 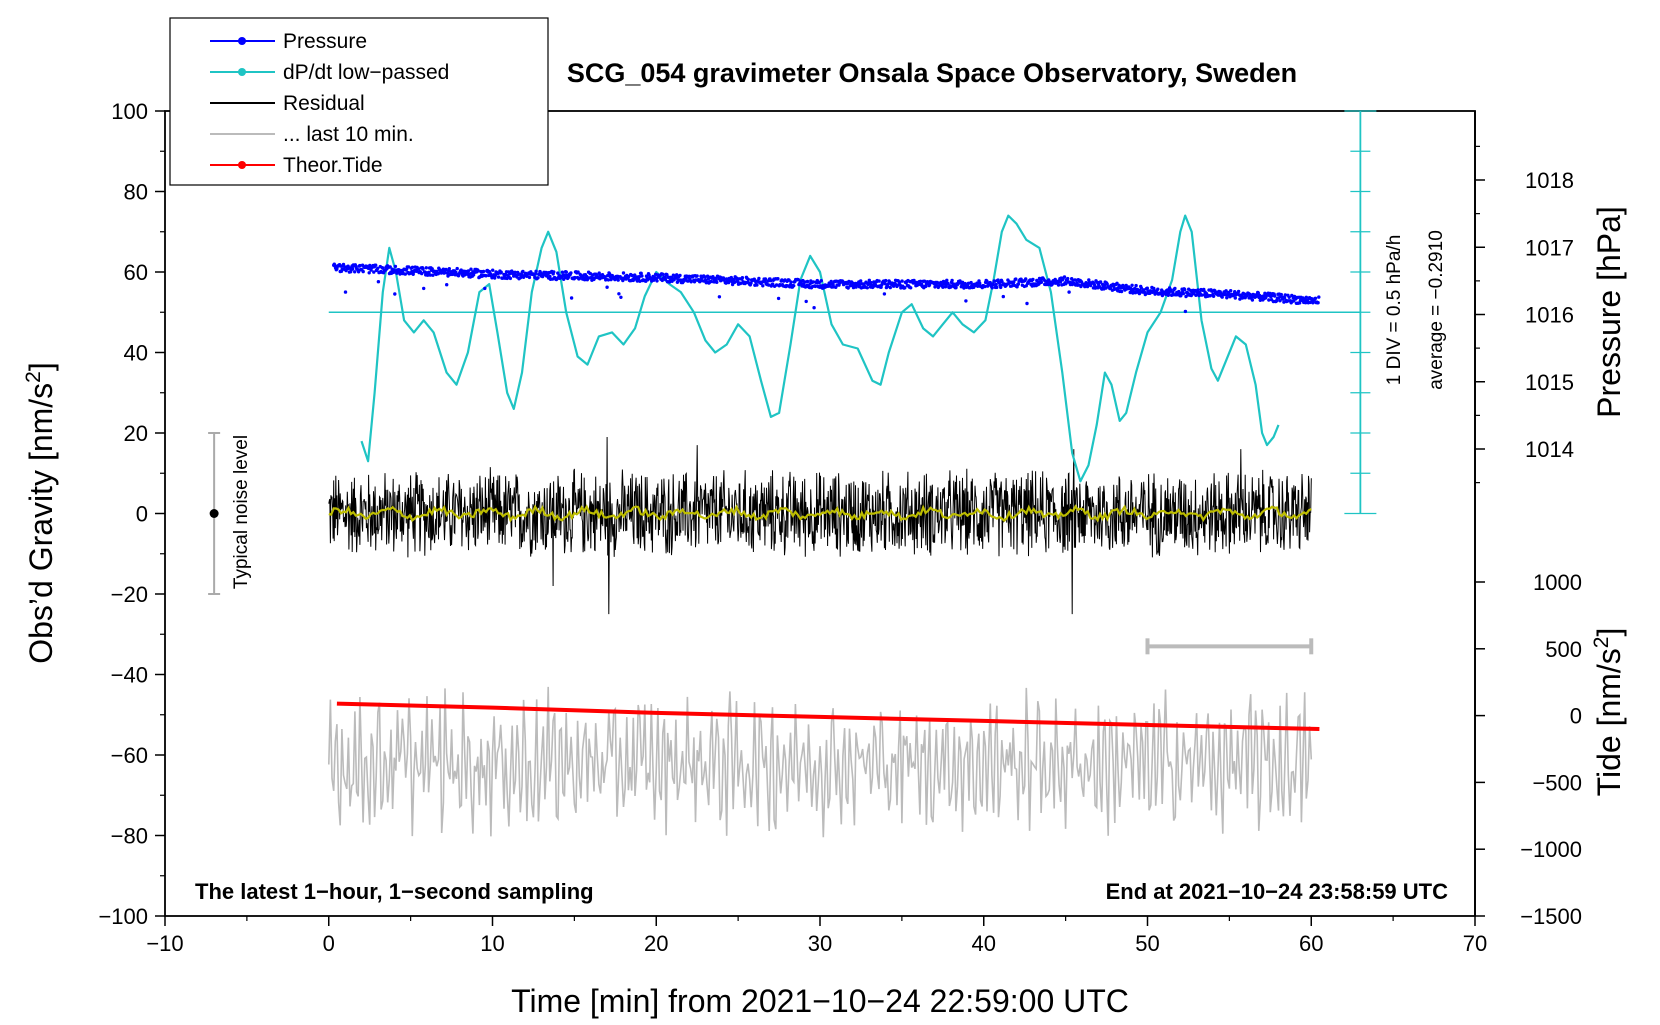 What do you see at coordinates (136, 272) in the screenshot?
I see `y-left-tick-label: 60` at bounding box center [136, 272].